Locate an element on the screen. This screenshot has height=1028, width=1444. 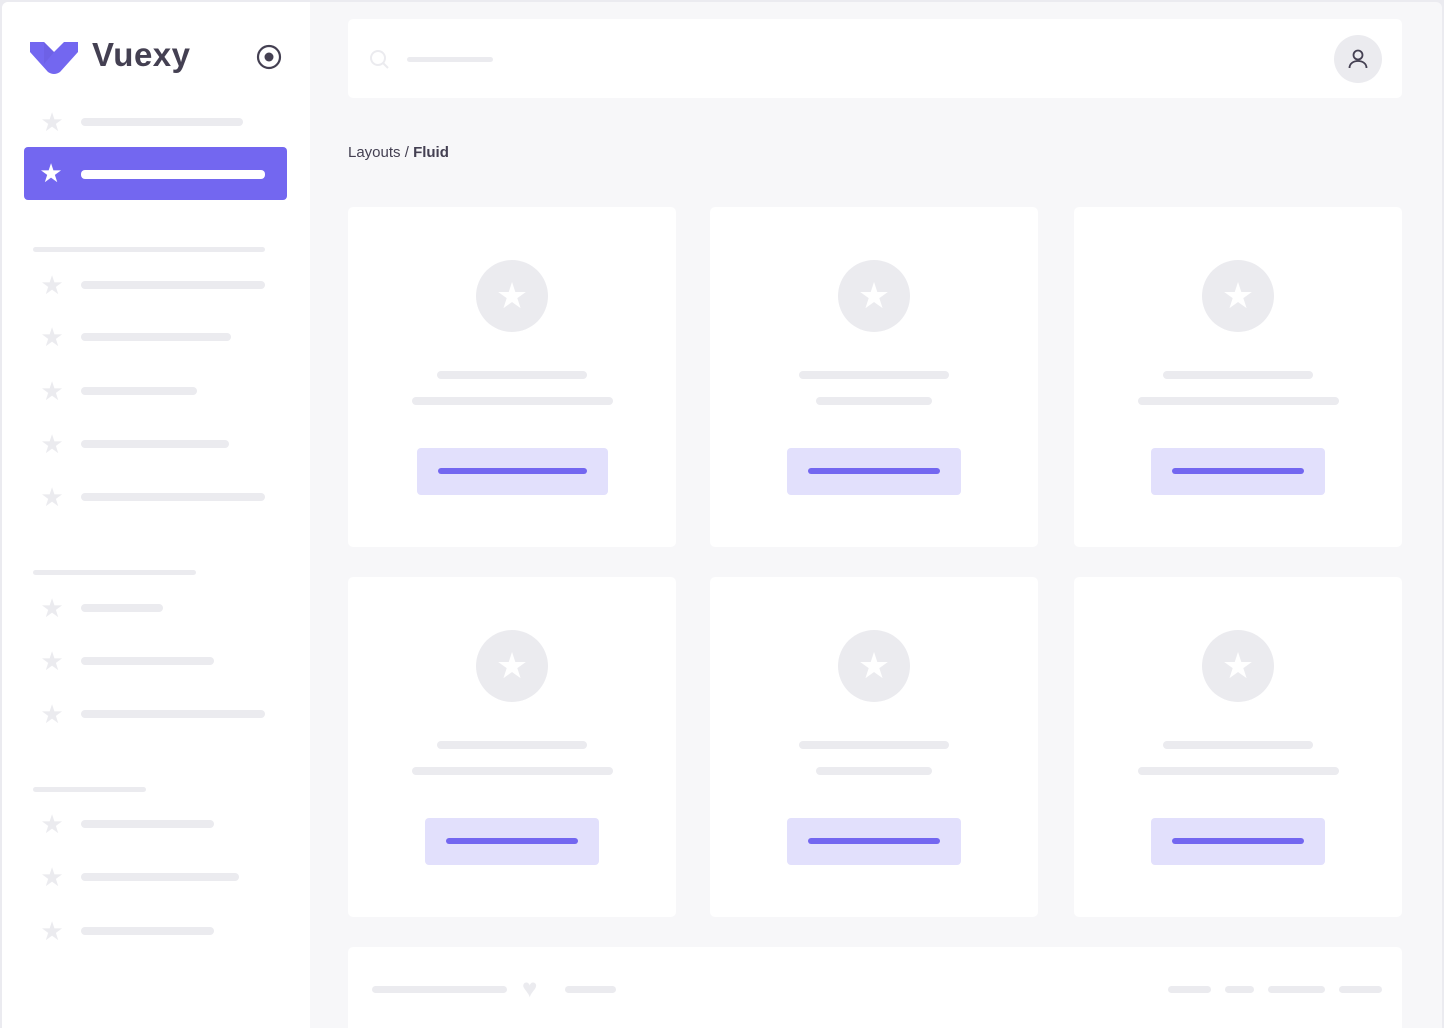
breadcrumb-parent: Layouts is located at coordinates (374, 152).